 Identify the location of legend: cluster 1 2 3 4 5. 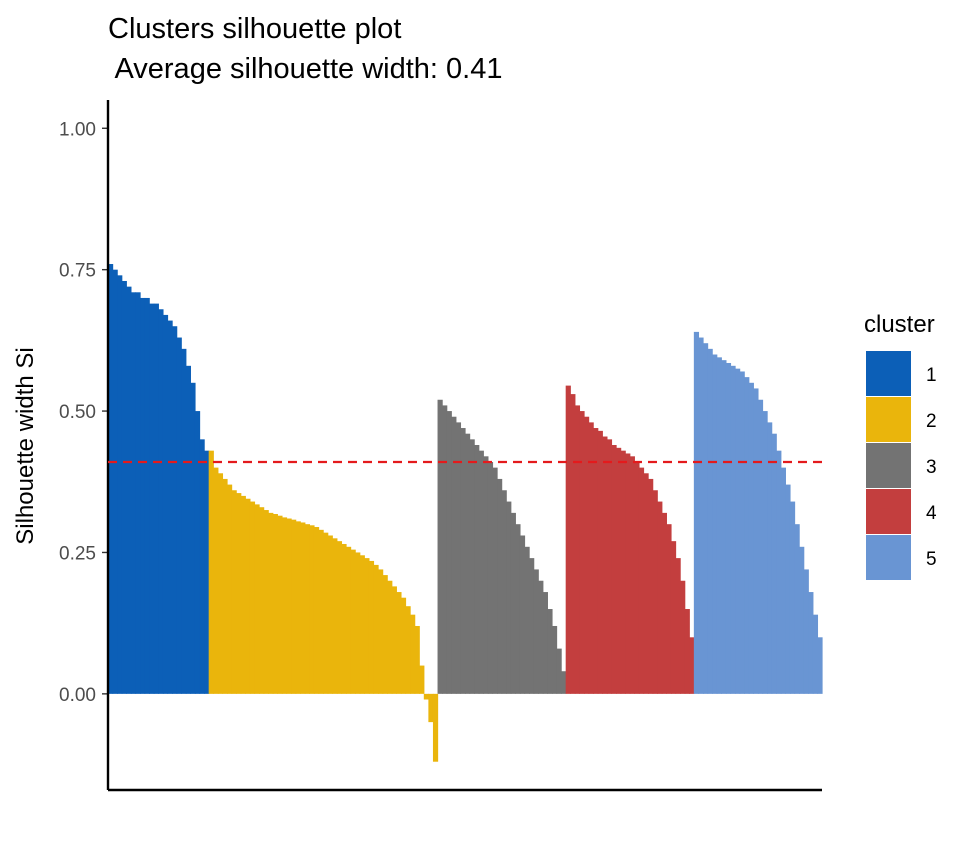
(900, 445).